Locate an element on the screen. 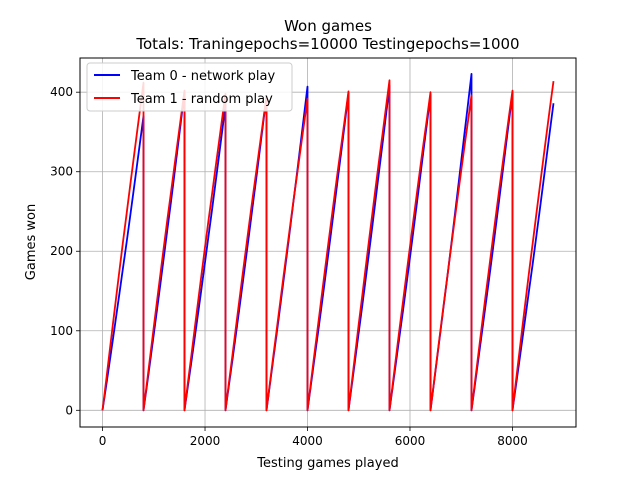 The image size is (640, 480). x-axis-ticks: 0 2000 4000 6000 8000 is located at coordinates (313, 437).